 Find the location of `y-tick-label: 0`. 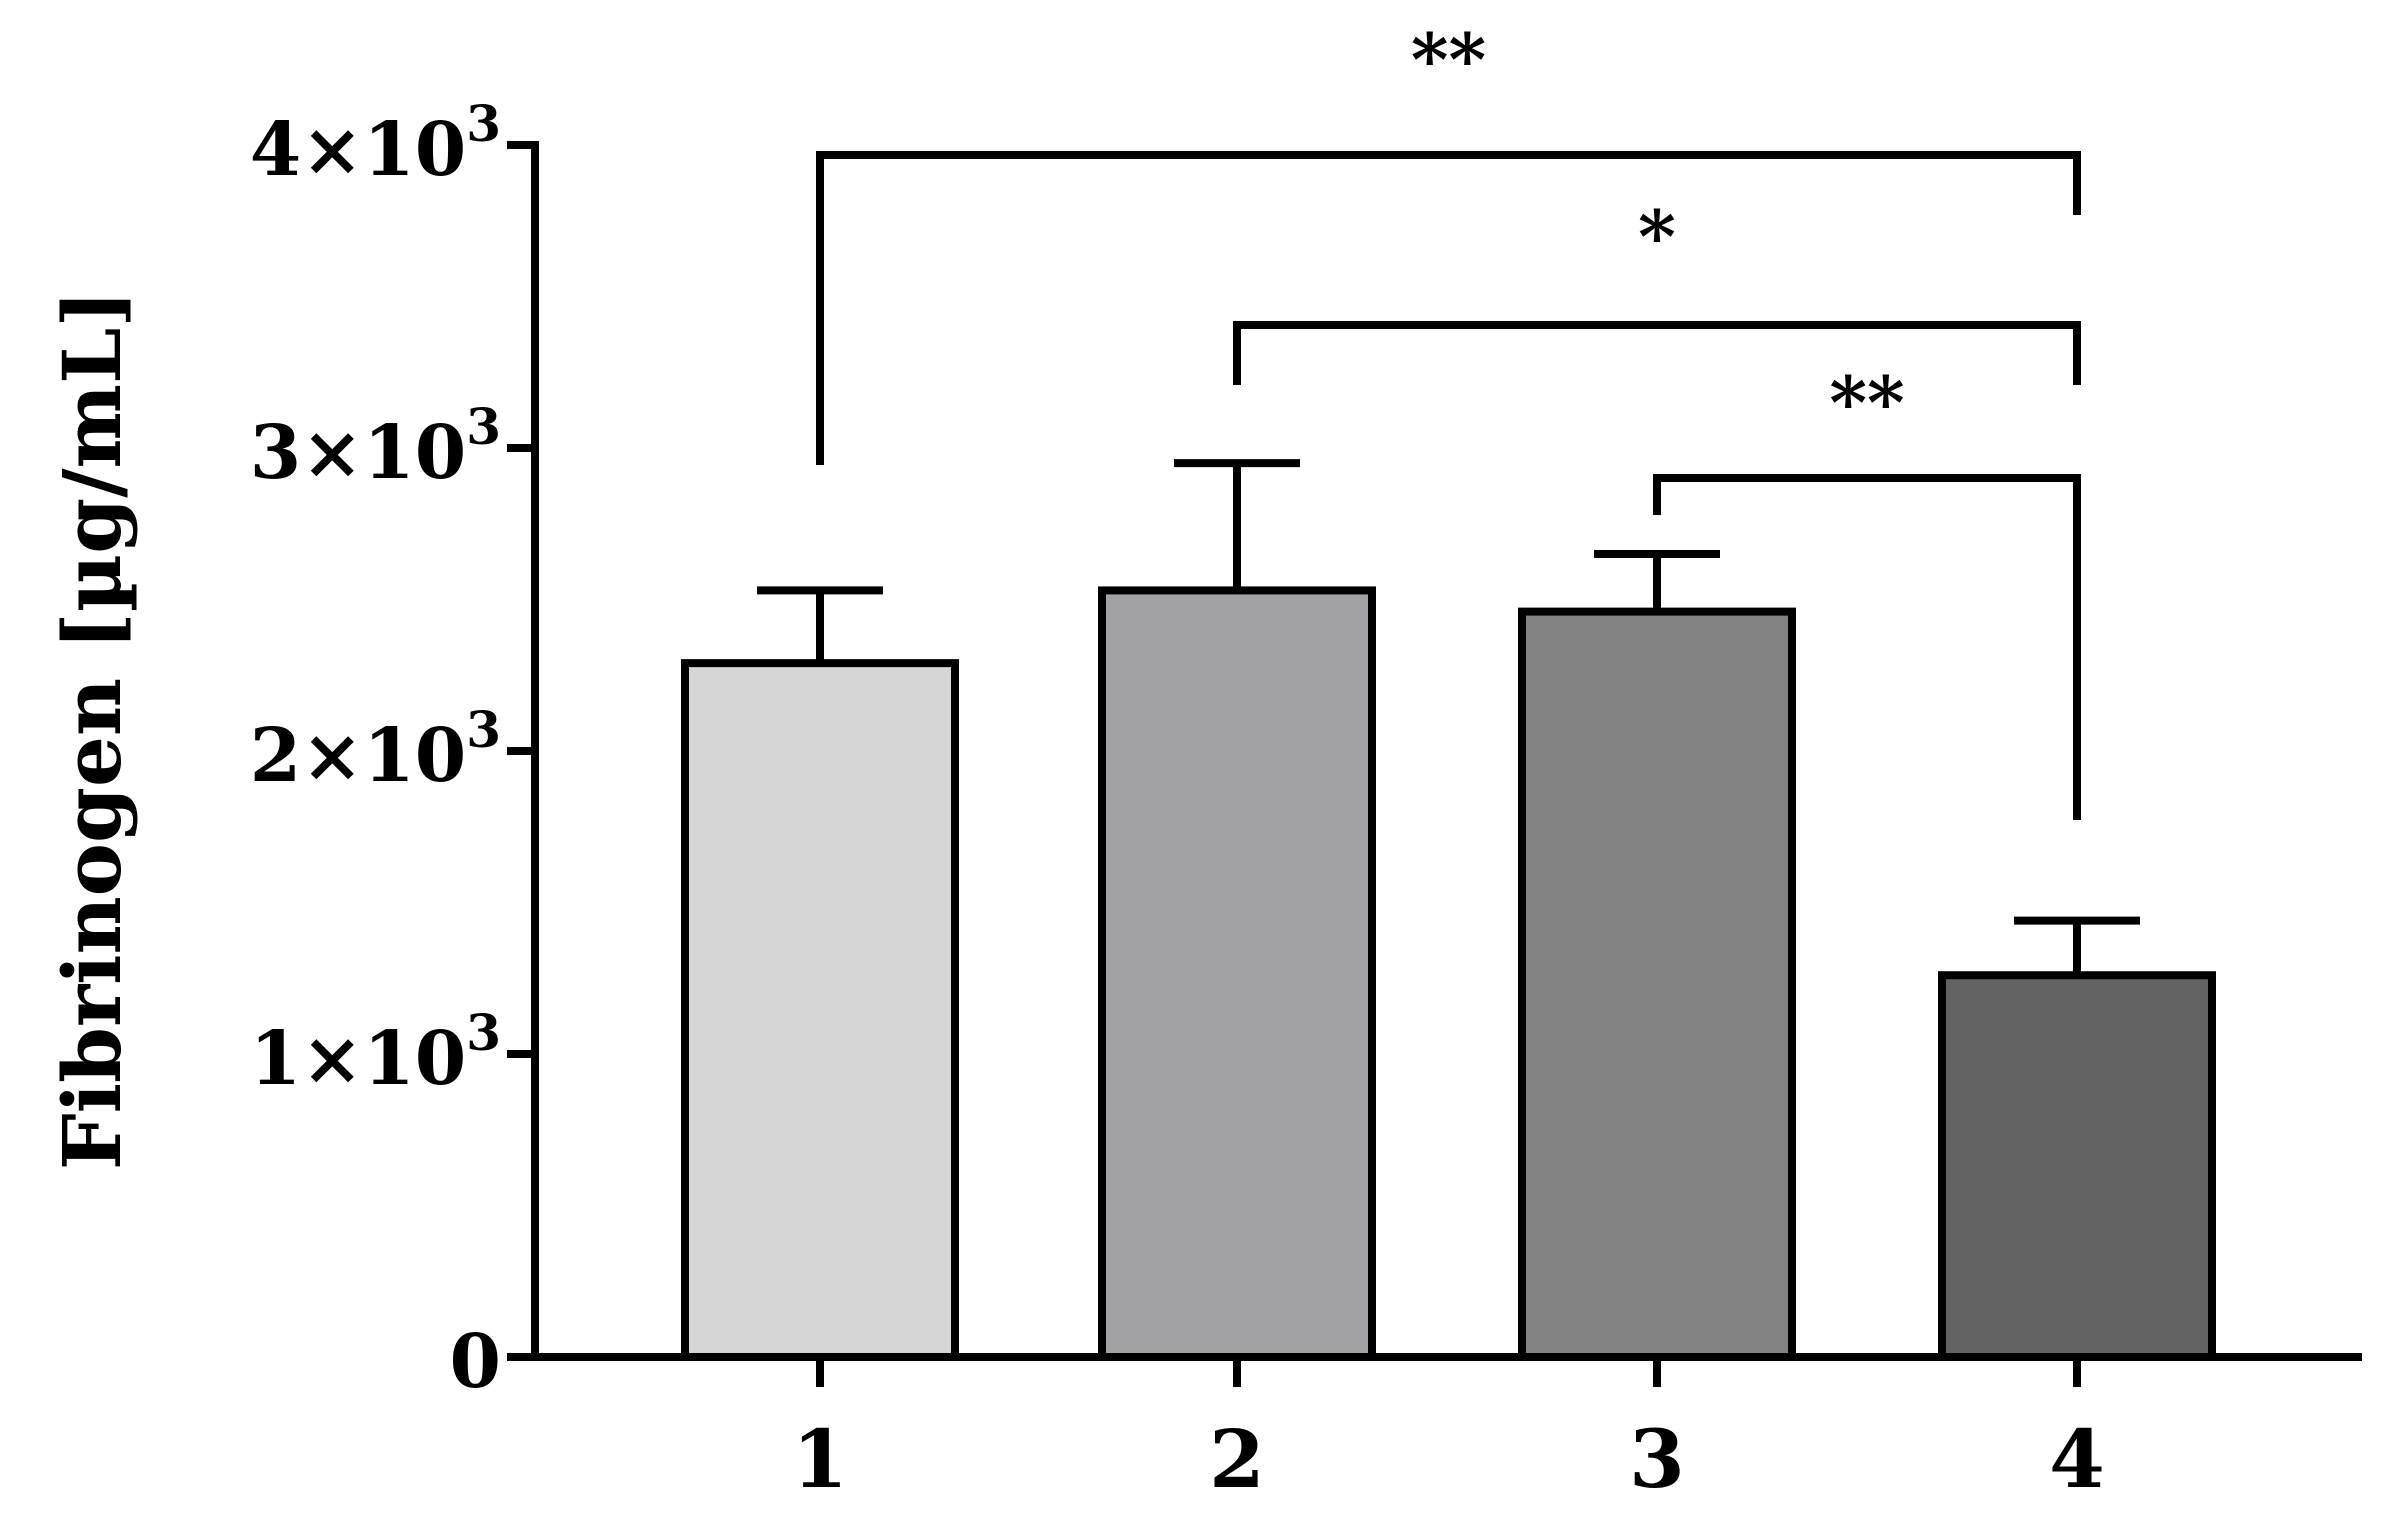

y-tick-label: 0 is located at coordinates (476, 1362).